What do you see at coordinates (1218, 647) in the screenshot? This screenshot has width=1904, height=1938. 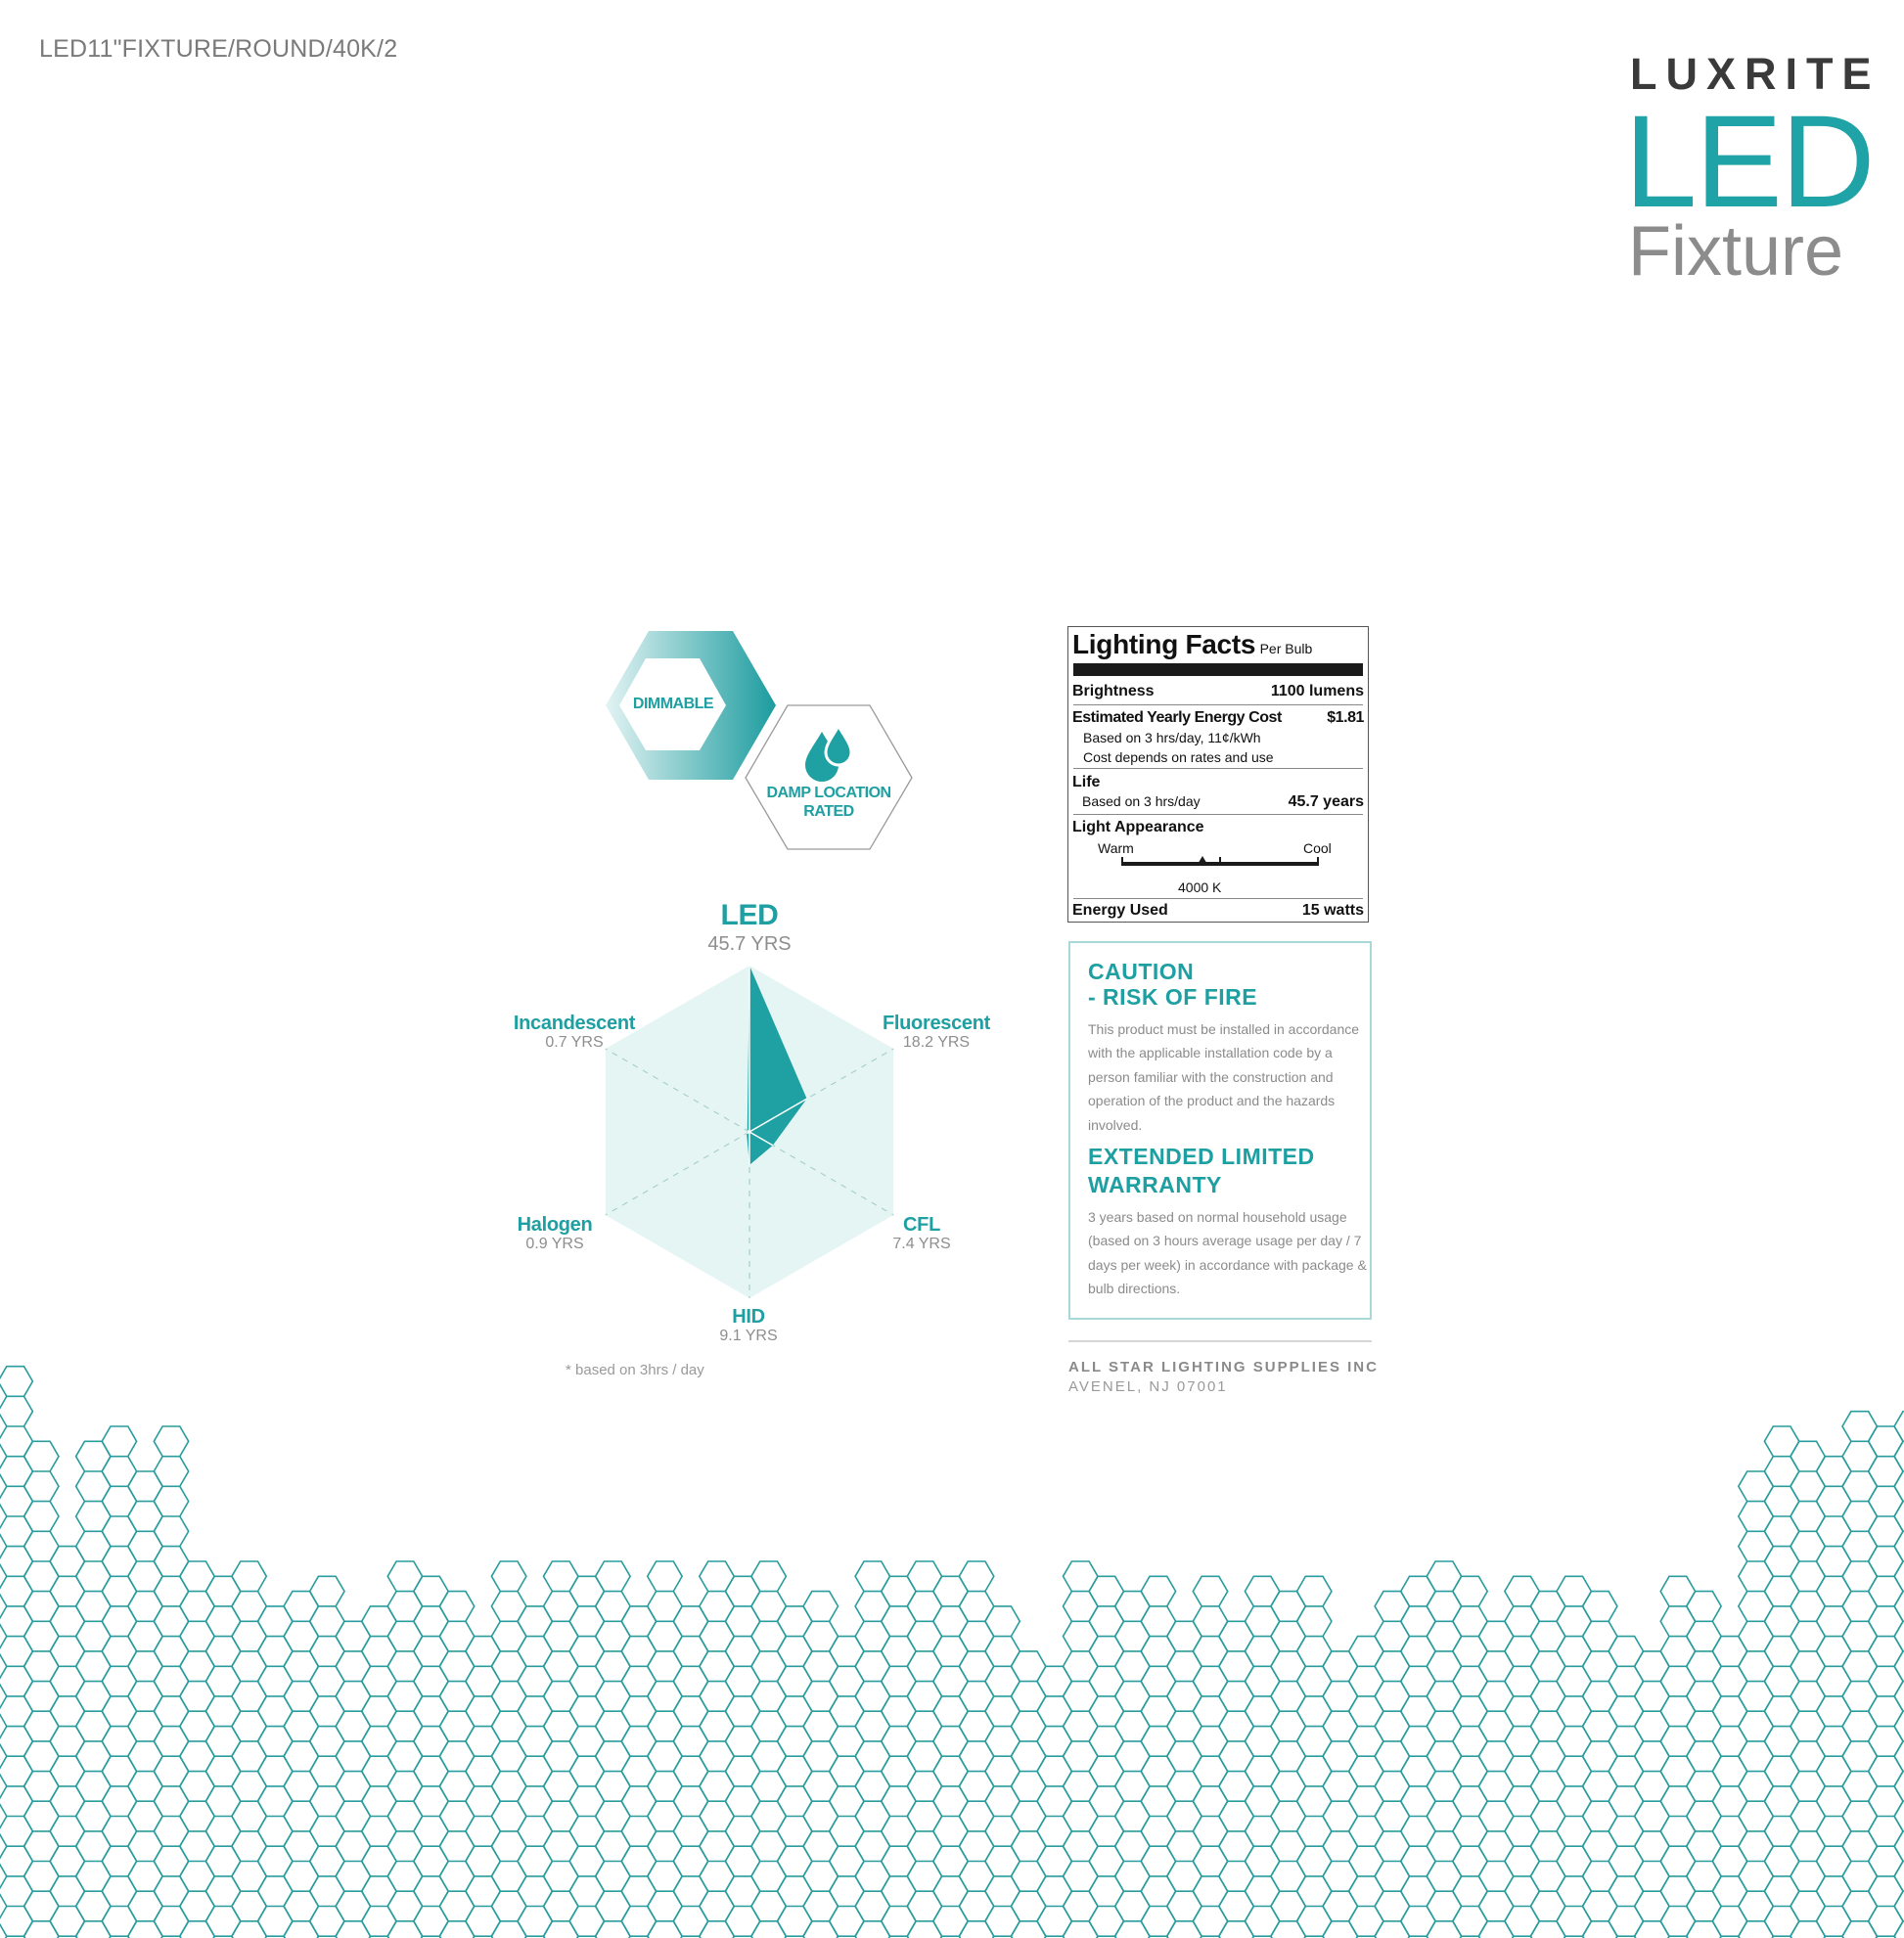 I see `lighting-facts-header: Lighting Facts Per Bulb` at bounding box center [1218, 647].